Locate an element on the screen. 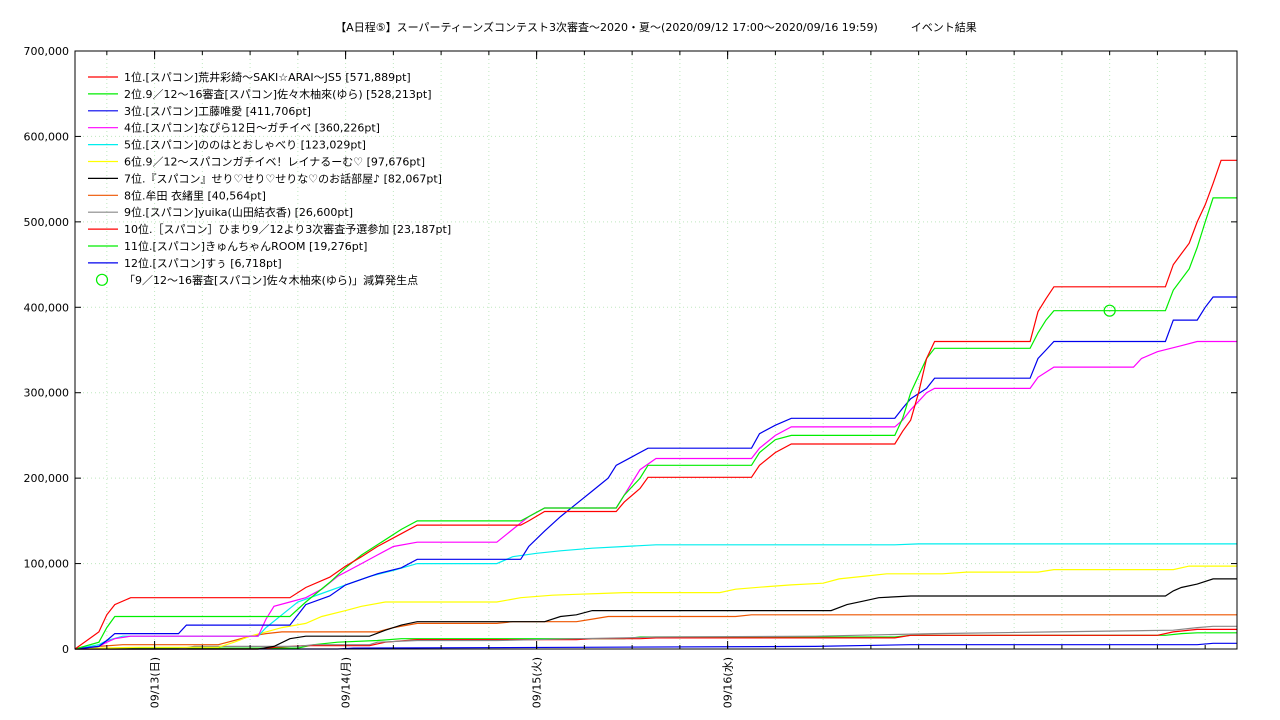 The height and width of the screenshot is (720, 1280). x-tick-label: 09/16(水) is located at coordinates (728, 682).